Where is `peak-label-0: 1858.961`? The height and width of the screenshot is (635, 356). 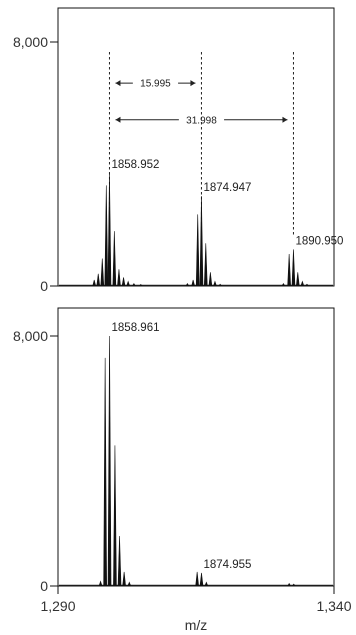 peak-label-0: 1858.961 is located at coordinates (136, 328).